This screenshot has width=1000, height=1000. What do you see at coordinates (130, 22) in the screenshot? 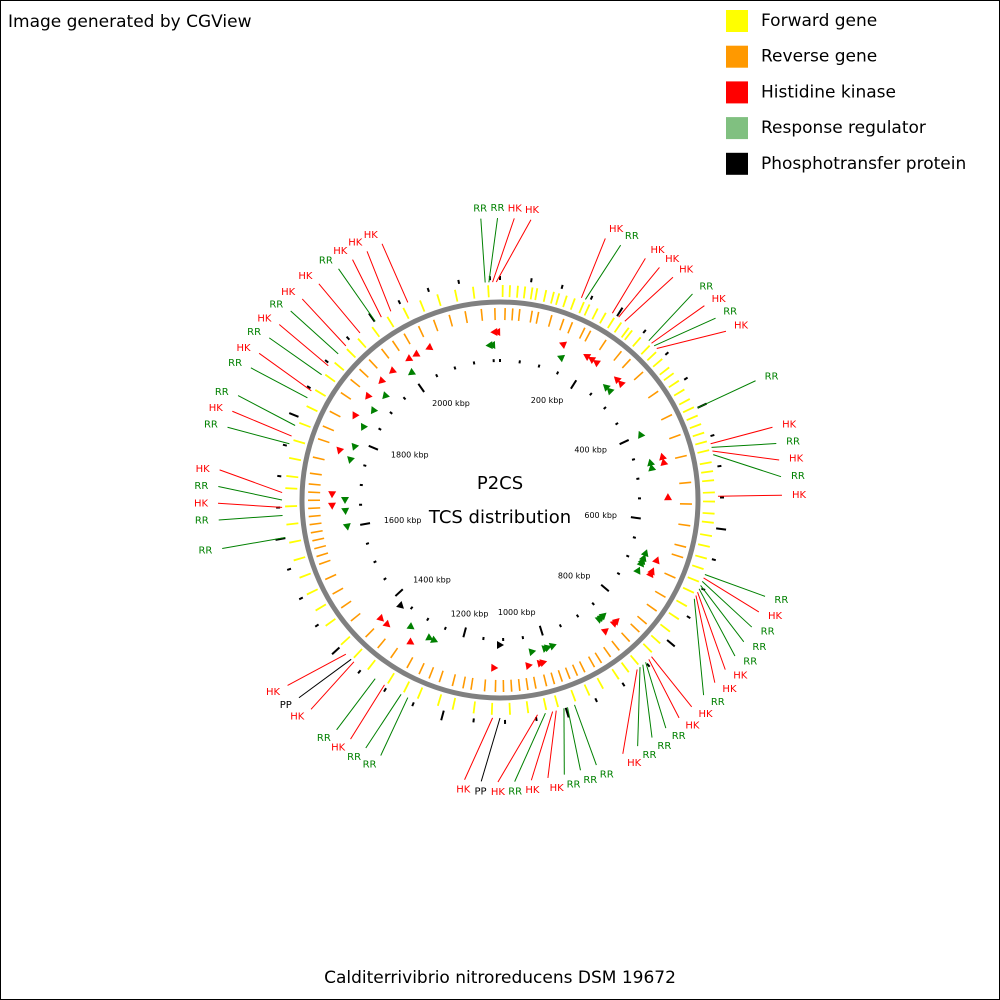
I see `note: Image generated by CGView` at bounding box center [130, 22].